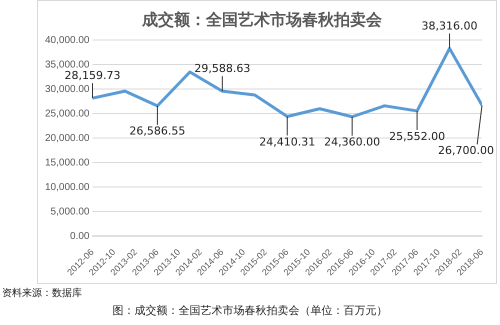  Describe the element at coordinates (157, 131) in the screenshot. I see `data-label: 26,586.55` at that location.